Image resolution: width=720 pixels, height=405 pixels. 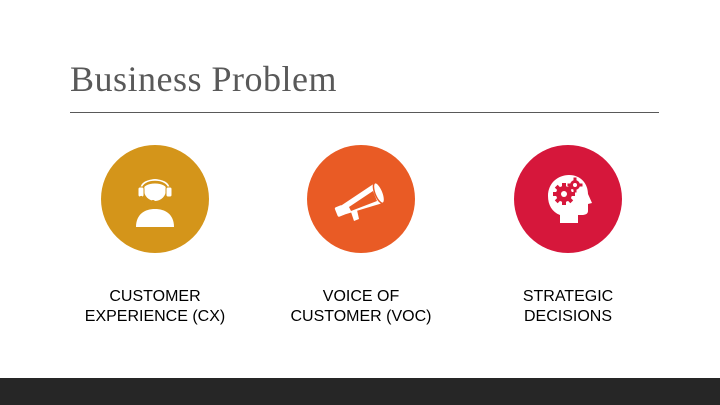 What do you see at coordinates (364, 112) in the screenshot?
I see `title-divider` at bounding box center [364, 112].